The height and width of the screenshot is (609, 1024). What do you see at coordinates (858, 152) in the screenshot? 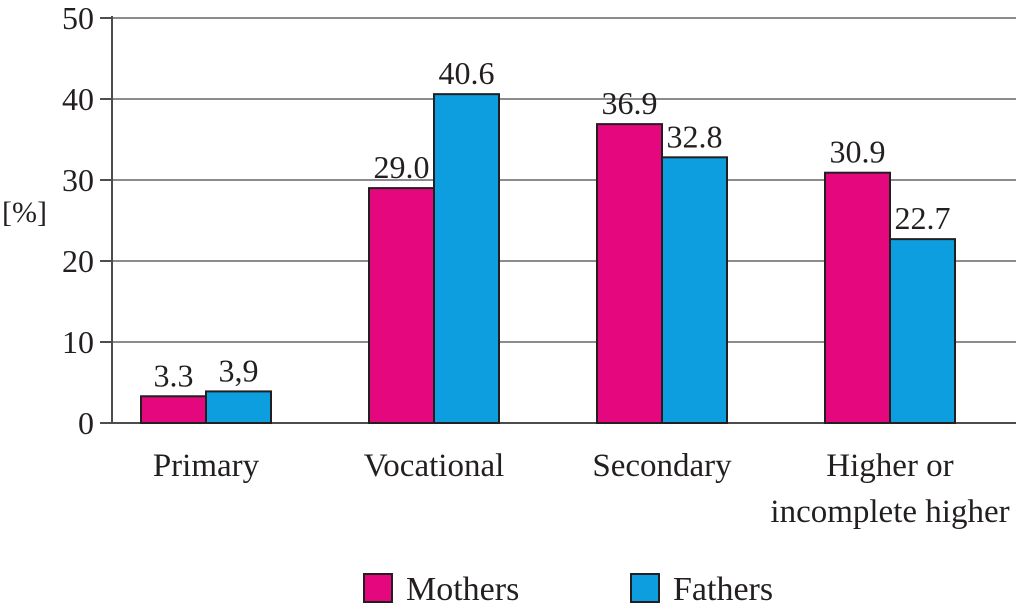
I see `data-label-mothers: 30.9` at bounding box center [858, 152].